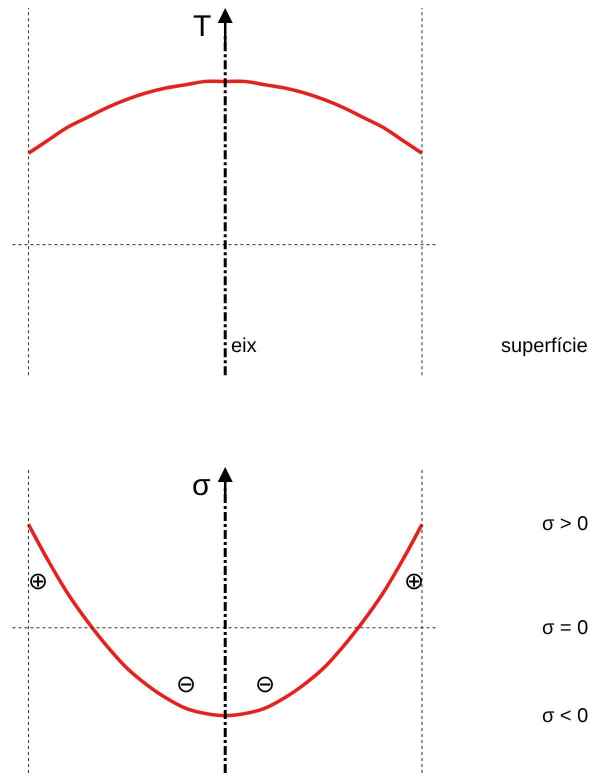 The image size is (598, 781). I want to click on text: superfície, so click(544, 346).